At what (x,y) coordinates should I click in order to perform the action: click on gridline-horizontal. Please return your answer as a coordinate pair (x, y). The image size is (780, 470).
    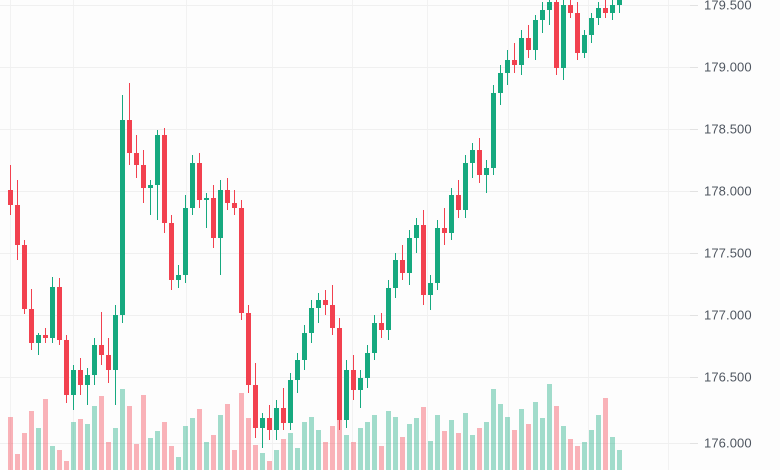
    Looking at the image, I should click on (345, 67).